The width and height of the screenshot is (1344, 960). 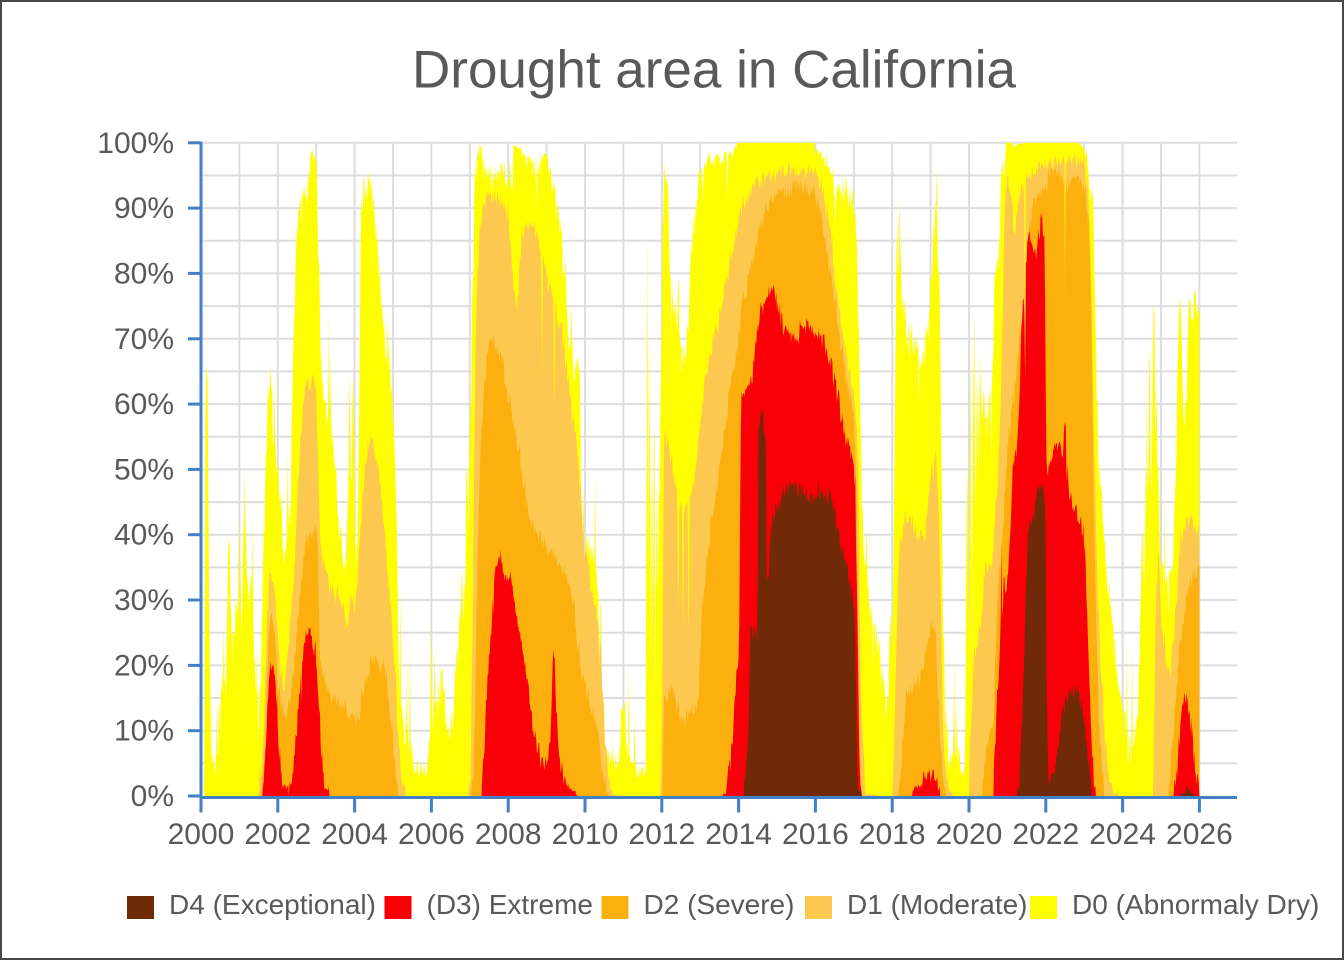 I want to click on svg-text: 2020, so click(x=969, y=834).